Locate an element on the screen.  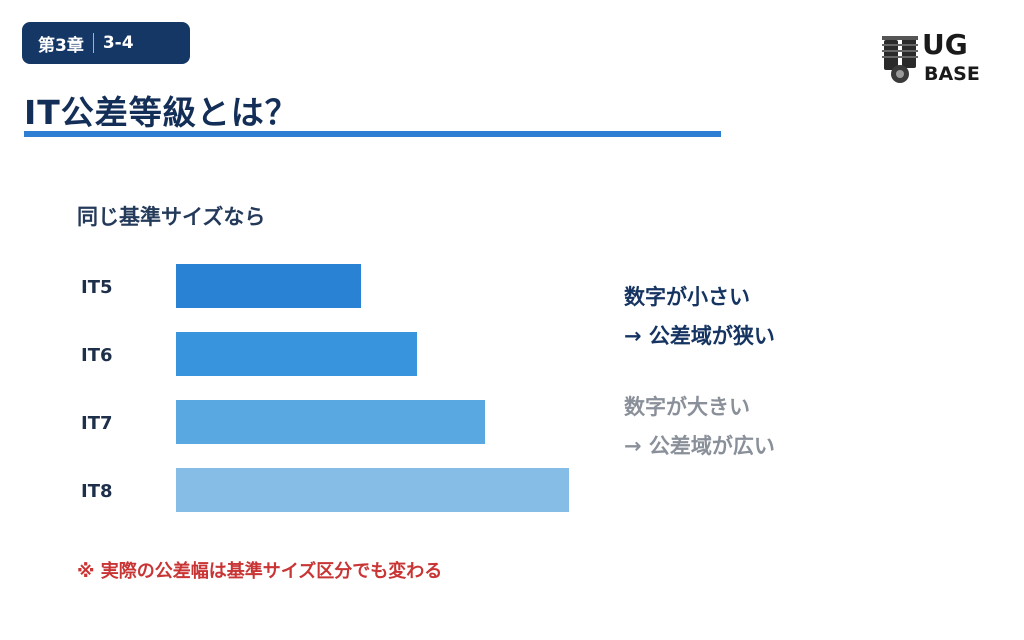
note-small-line2: → 公差域が狭い is located at coordinates (699, 336).